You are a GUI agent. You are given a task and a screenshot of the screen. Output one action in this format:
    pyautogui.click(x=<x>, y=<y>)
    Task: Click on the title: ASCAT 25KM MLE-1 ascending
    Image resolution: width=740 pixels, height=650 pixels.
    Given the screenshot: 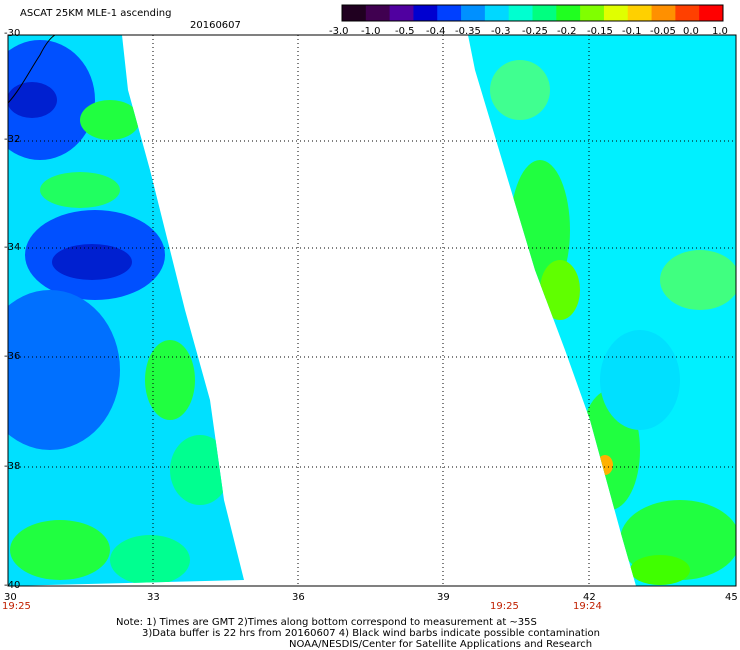 What is the action you would take?
    pyautogui.click(x=96, y=13)
    